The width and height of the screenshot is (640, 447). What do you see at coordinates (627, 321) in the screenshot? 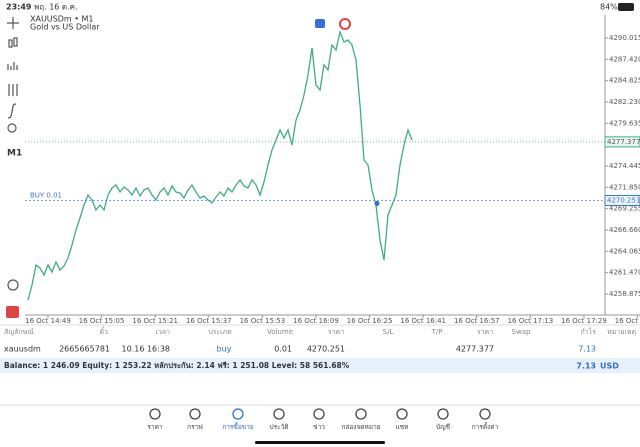
I see `x-tick-label: 16 Oct 17:45` at bounding box center [627, 321].